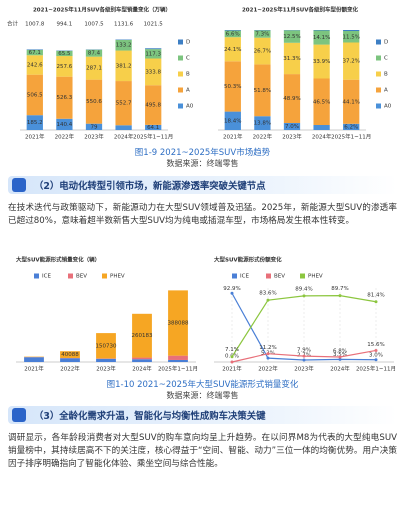 This screenshot has height=508, width=405. I want to click on heading-text: （2）电动化转型引领市场，新能源渗透率突破关键节点, so click(150, 186).